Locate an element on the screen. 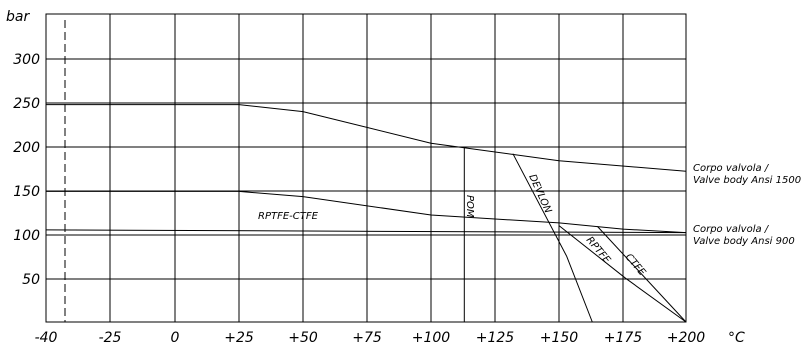 This screenshot has width=811, height=345. annotation-ansi900-line1: Corpo valvola / is located at coordinates (731, 229).